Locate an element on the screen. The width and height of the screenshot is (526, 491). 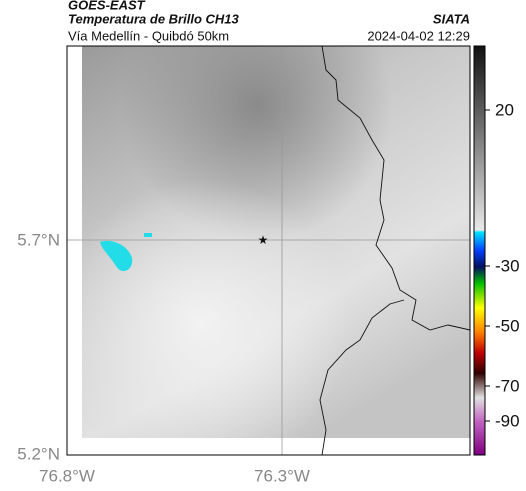
colorbar-scale is located at coordinates (479, 250).